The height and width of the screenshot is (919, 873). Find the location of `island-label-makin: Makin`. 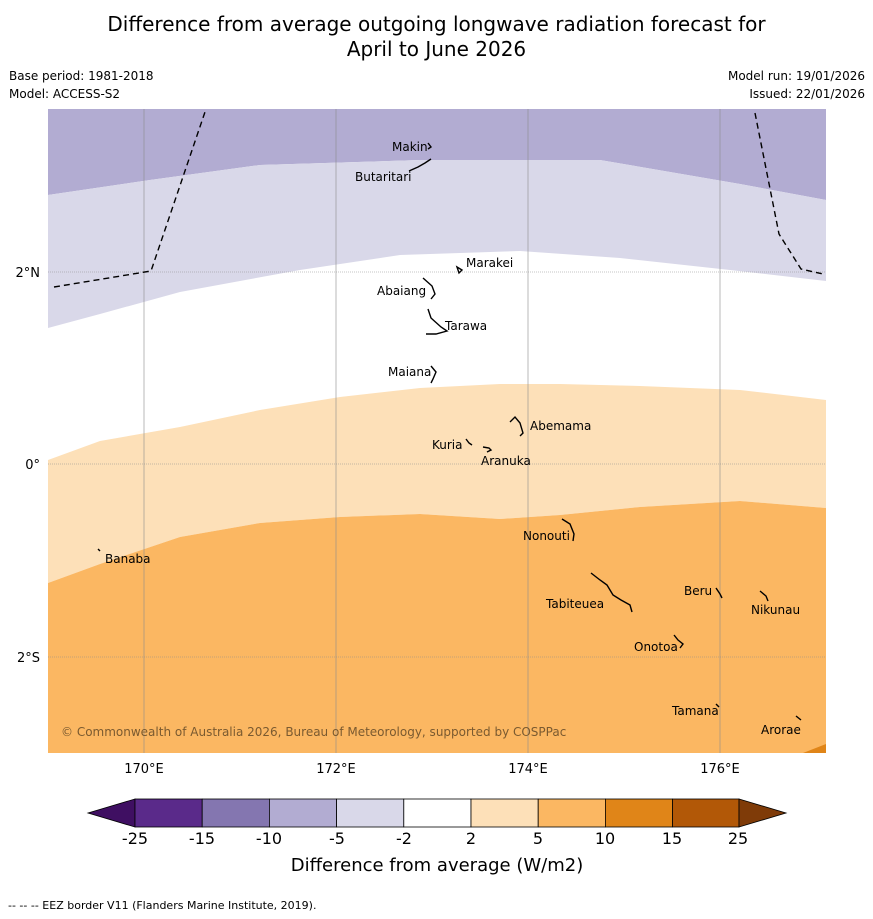

island-label-makin: Makin is located at coordinates (410, 147).